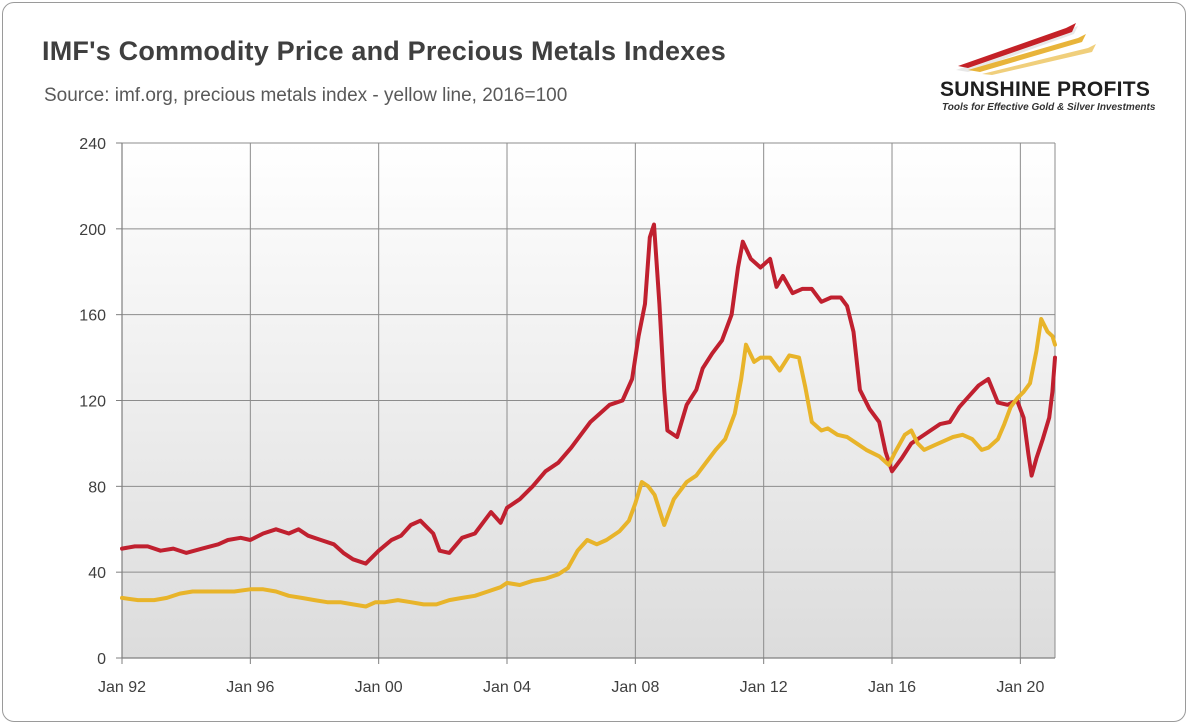 The image size is (1190, 726). Describe the element at coordinates (92, 230) in the screenshot. I see `y-tick-label: 200` at that location.